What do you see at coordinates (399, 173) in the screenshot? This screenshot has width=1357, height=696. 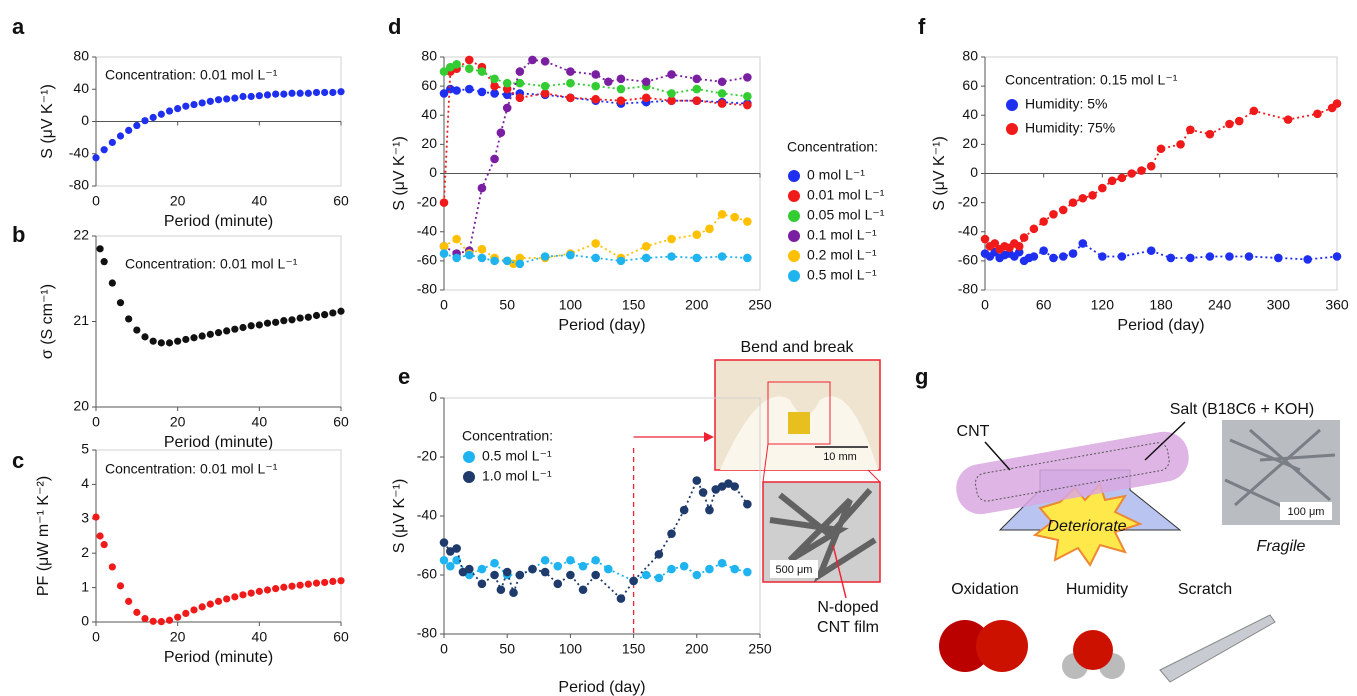 I see `y-axis-label: S (μV K⁻¹)` at bounding box center [399, 173].